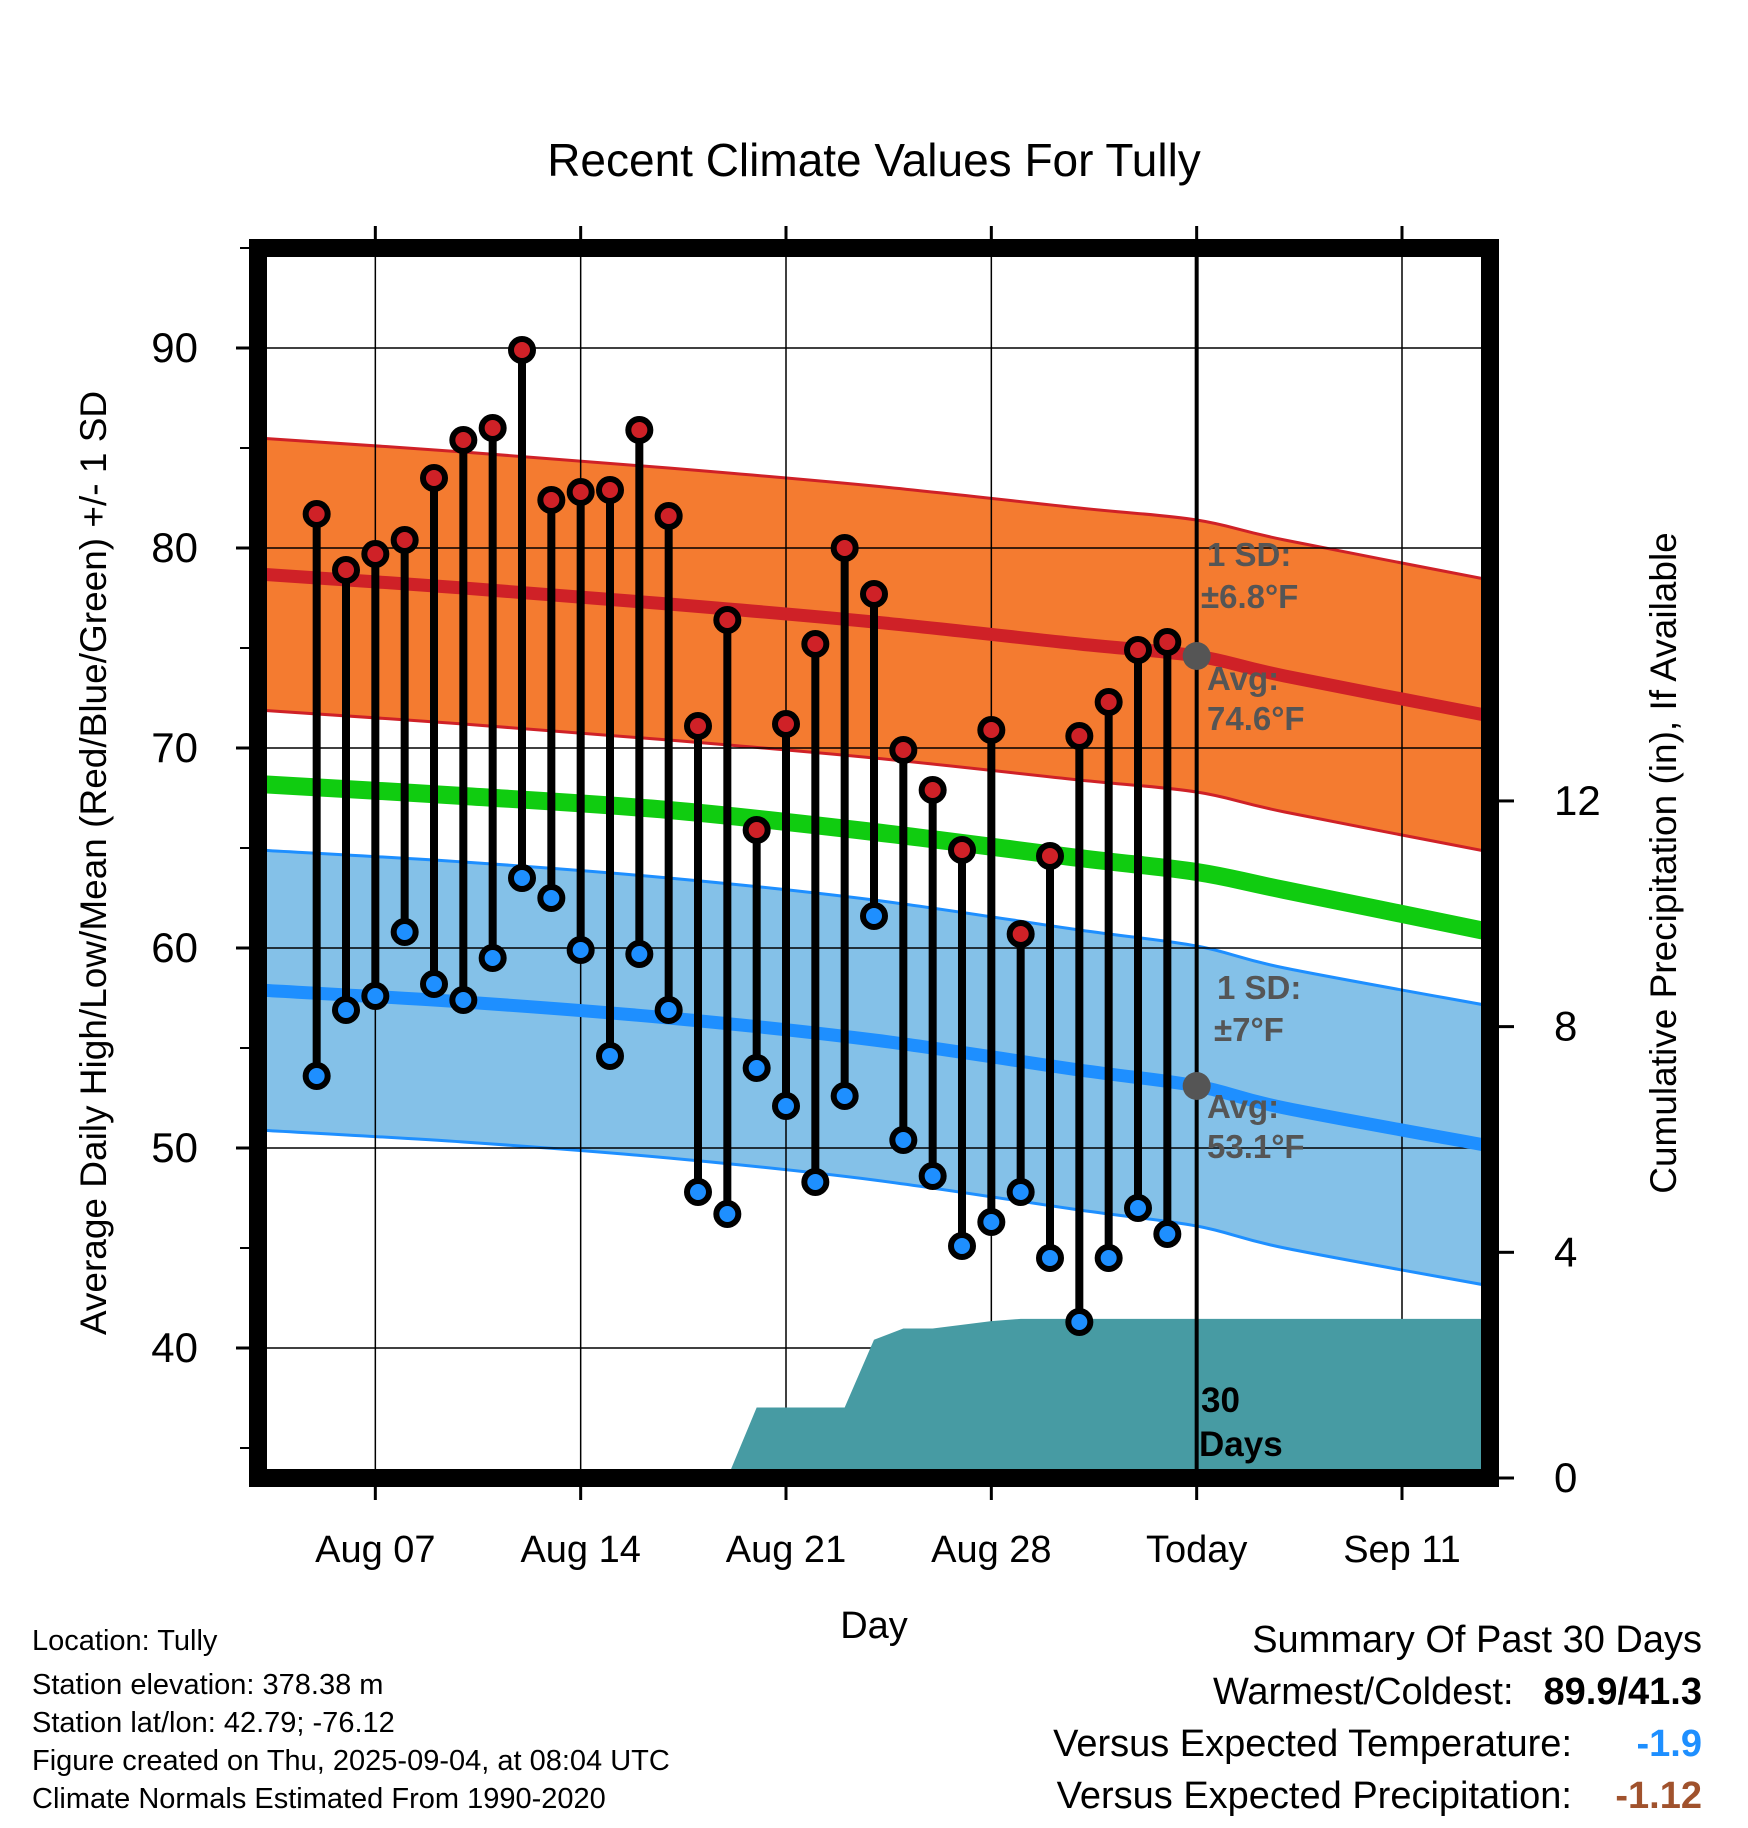  I want to click on x-tick-label: Aug 28, so click(991, 1550).